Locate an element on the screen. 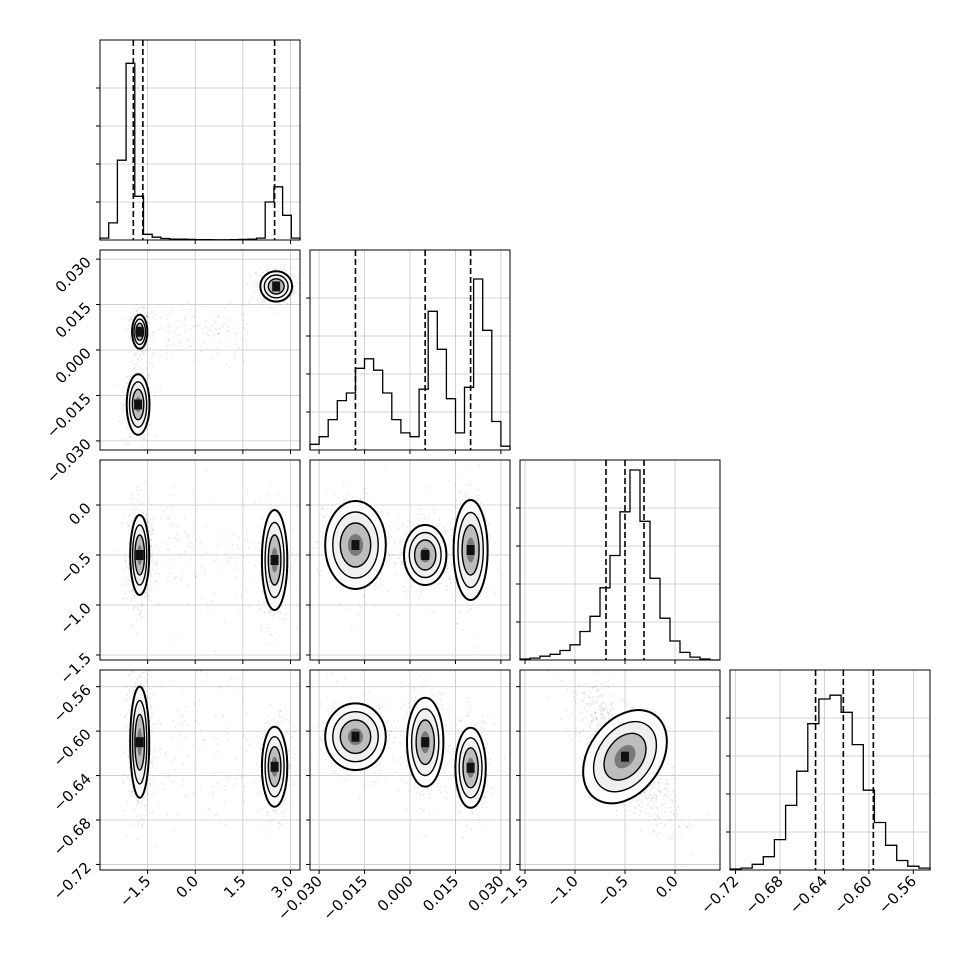 The height and width of the screenshot is (970, 970). y-tick-label: −0.5 is located at coordinates (75, 568).